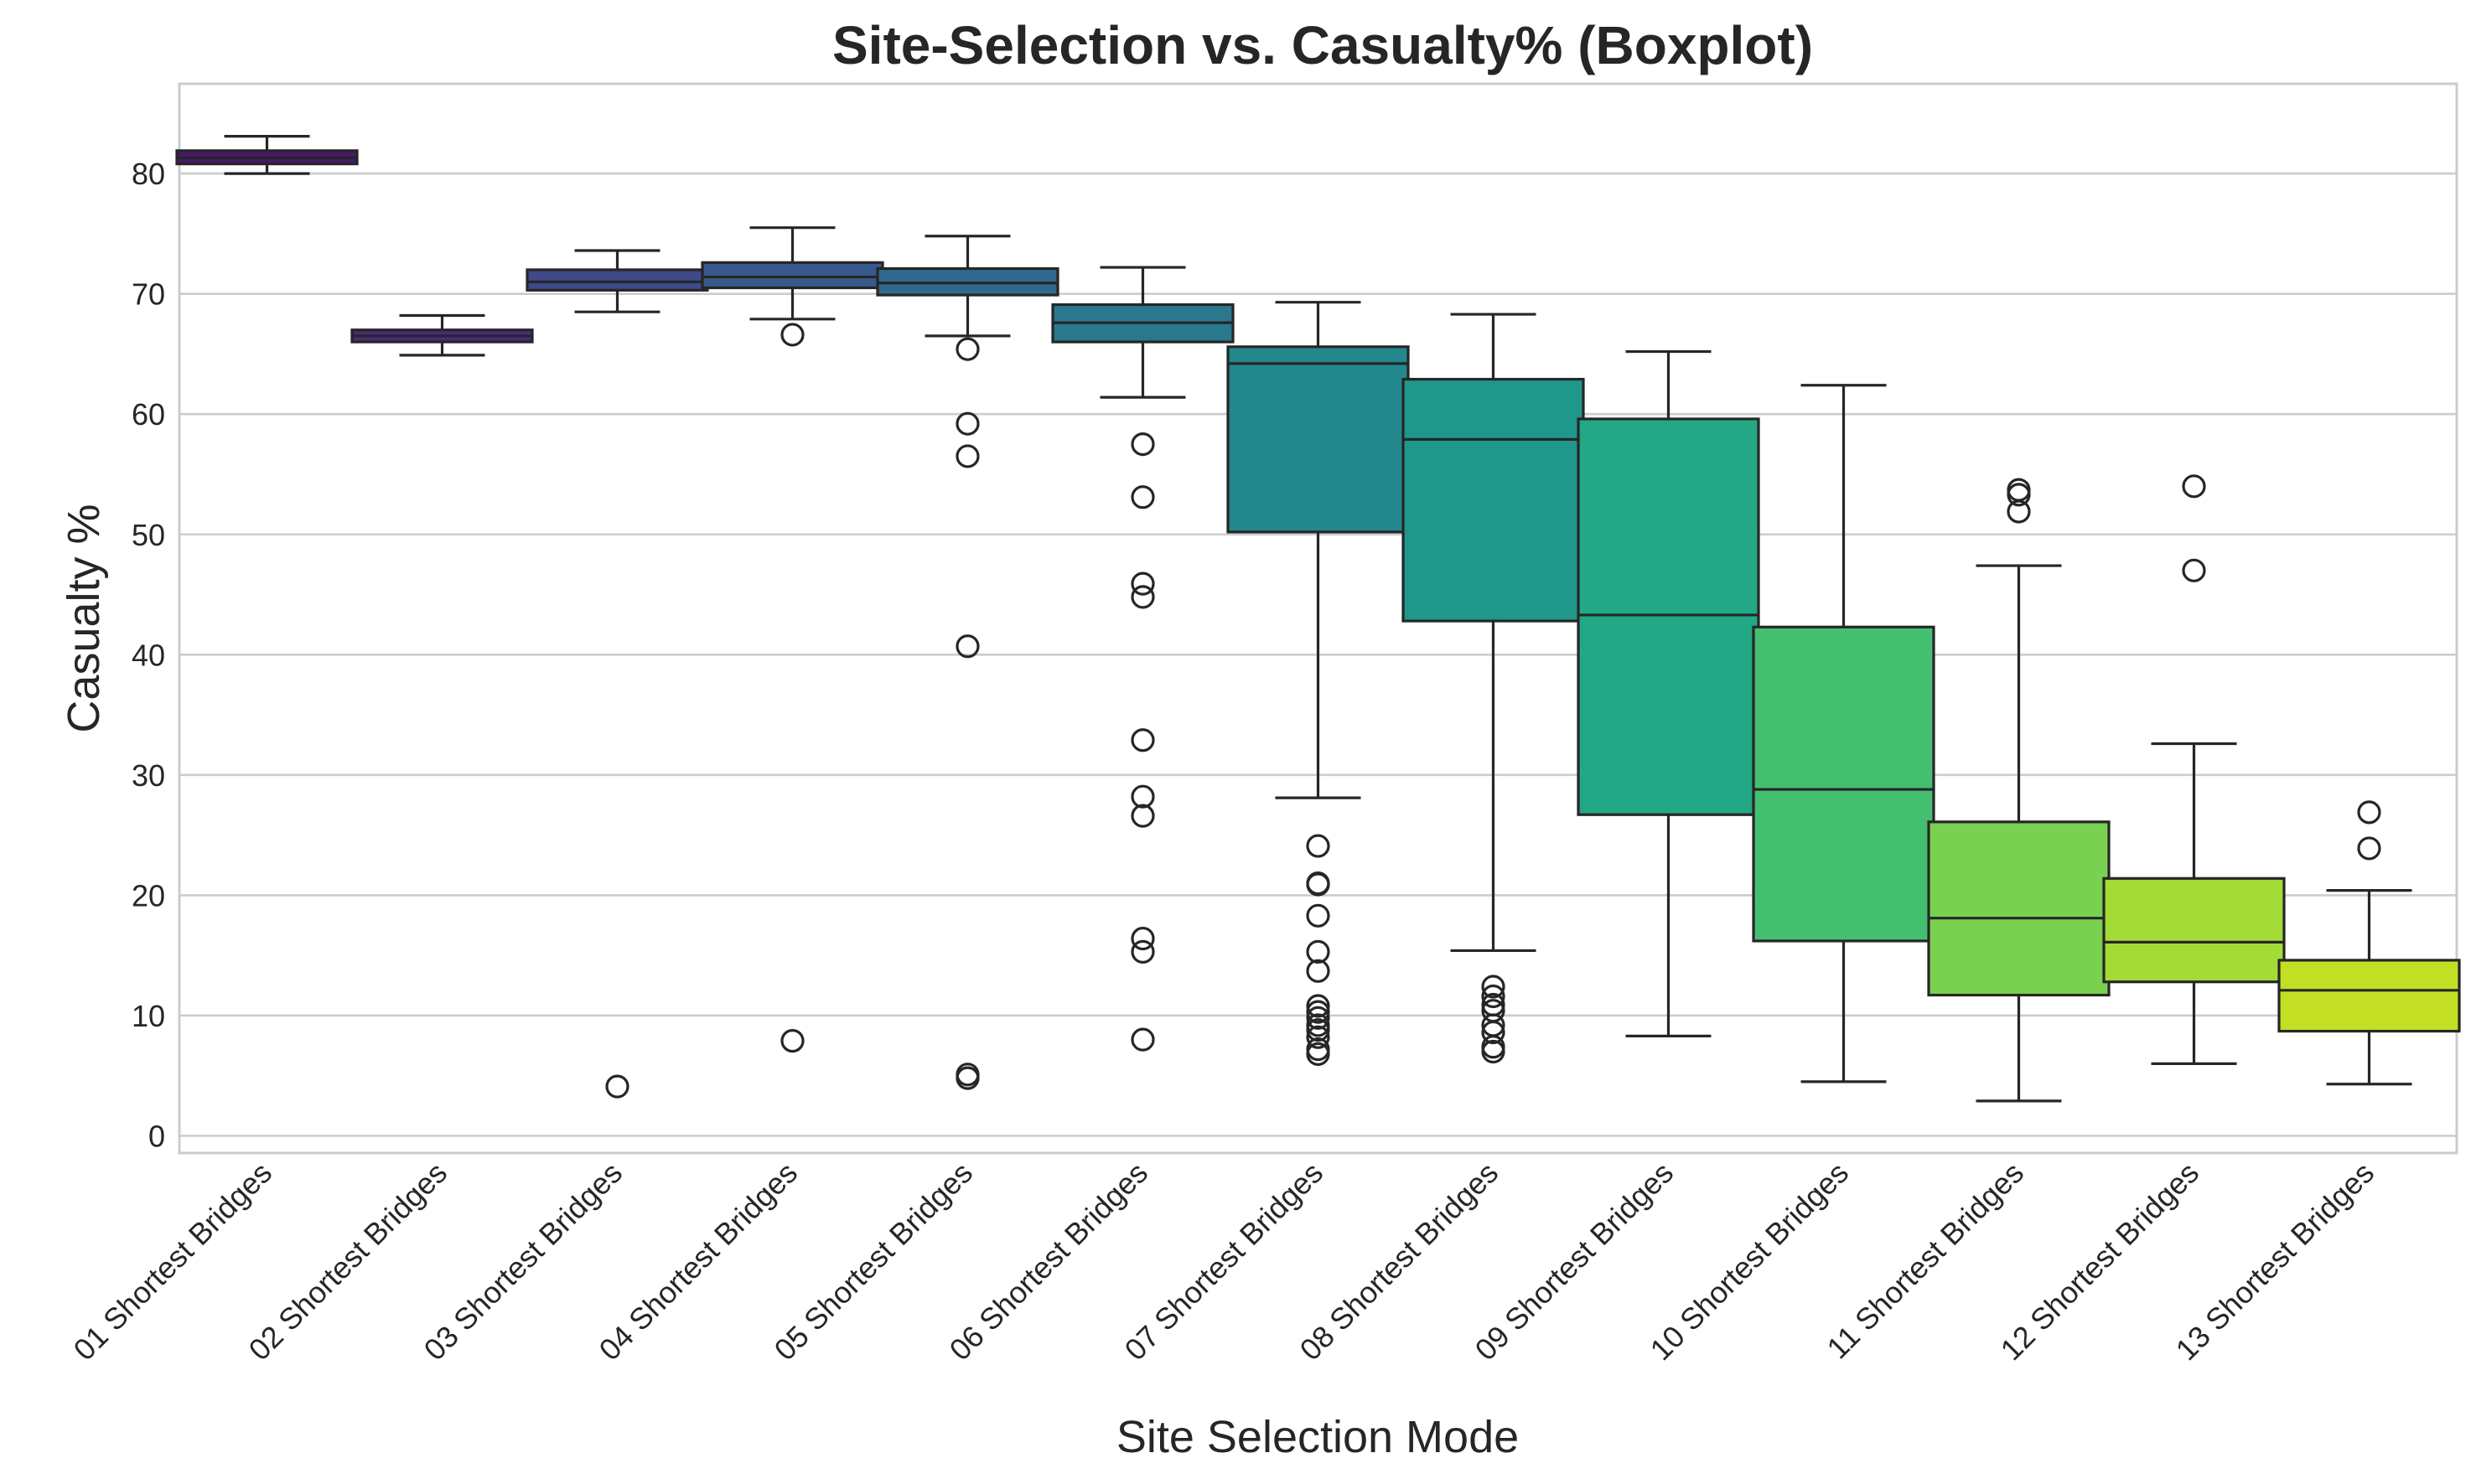 This screenshot has width=2476, height=1484. What do you see at coordinates (2100, 1262) in the screenshot?
I see `x-tick-label: 12 Shortest Bridges` at bounding box center [2100, 1262].